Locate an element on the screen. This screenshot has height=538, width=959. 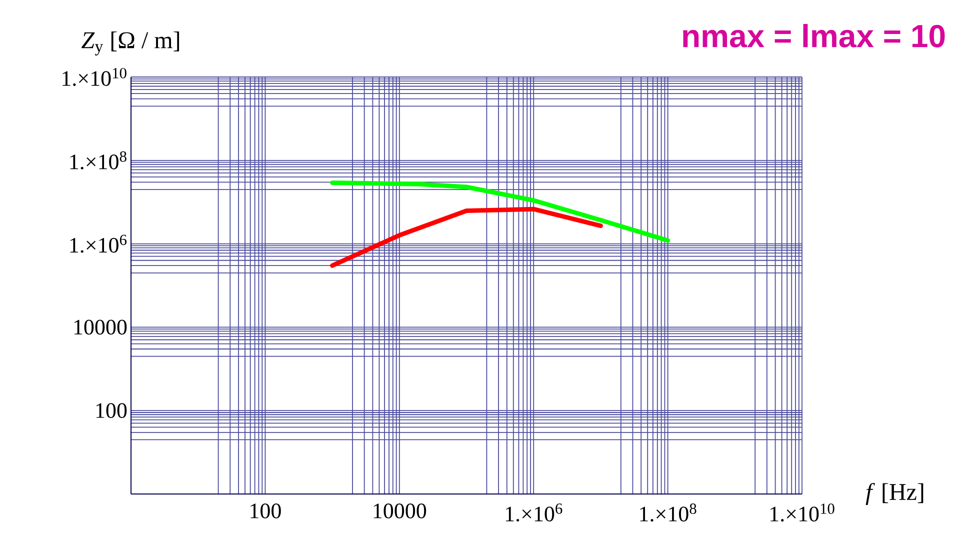
x-axis-title: f [Hz] is located at coordinates (895, 493).